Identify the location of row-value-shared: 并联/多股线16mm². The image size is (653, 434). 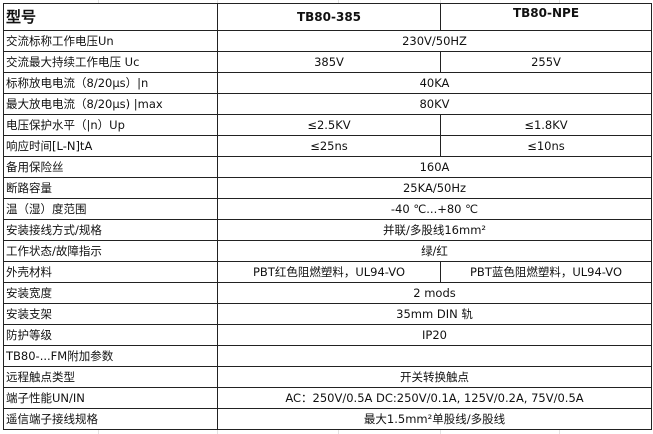
(434, 230).